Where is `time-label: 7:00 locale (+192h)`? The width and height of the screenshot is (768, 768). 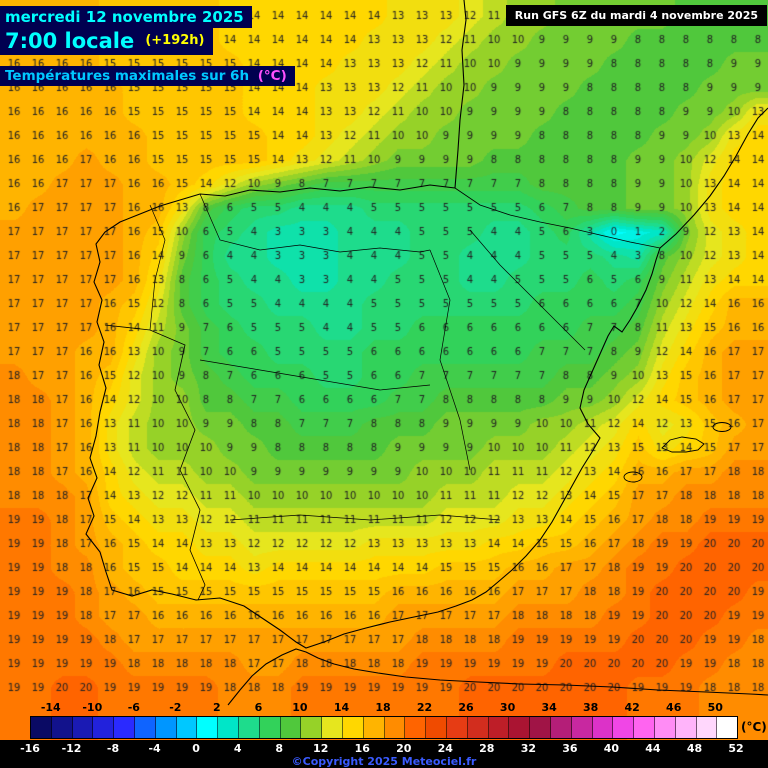
time-label: 7:00 locale (+192h) is located at coordinates (106, 41).